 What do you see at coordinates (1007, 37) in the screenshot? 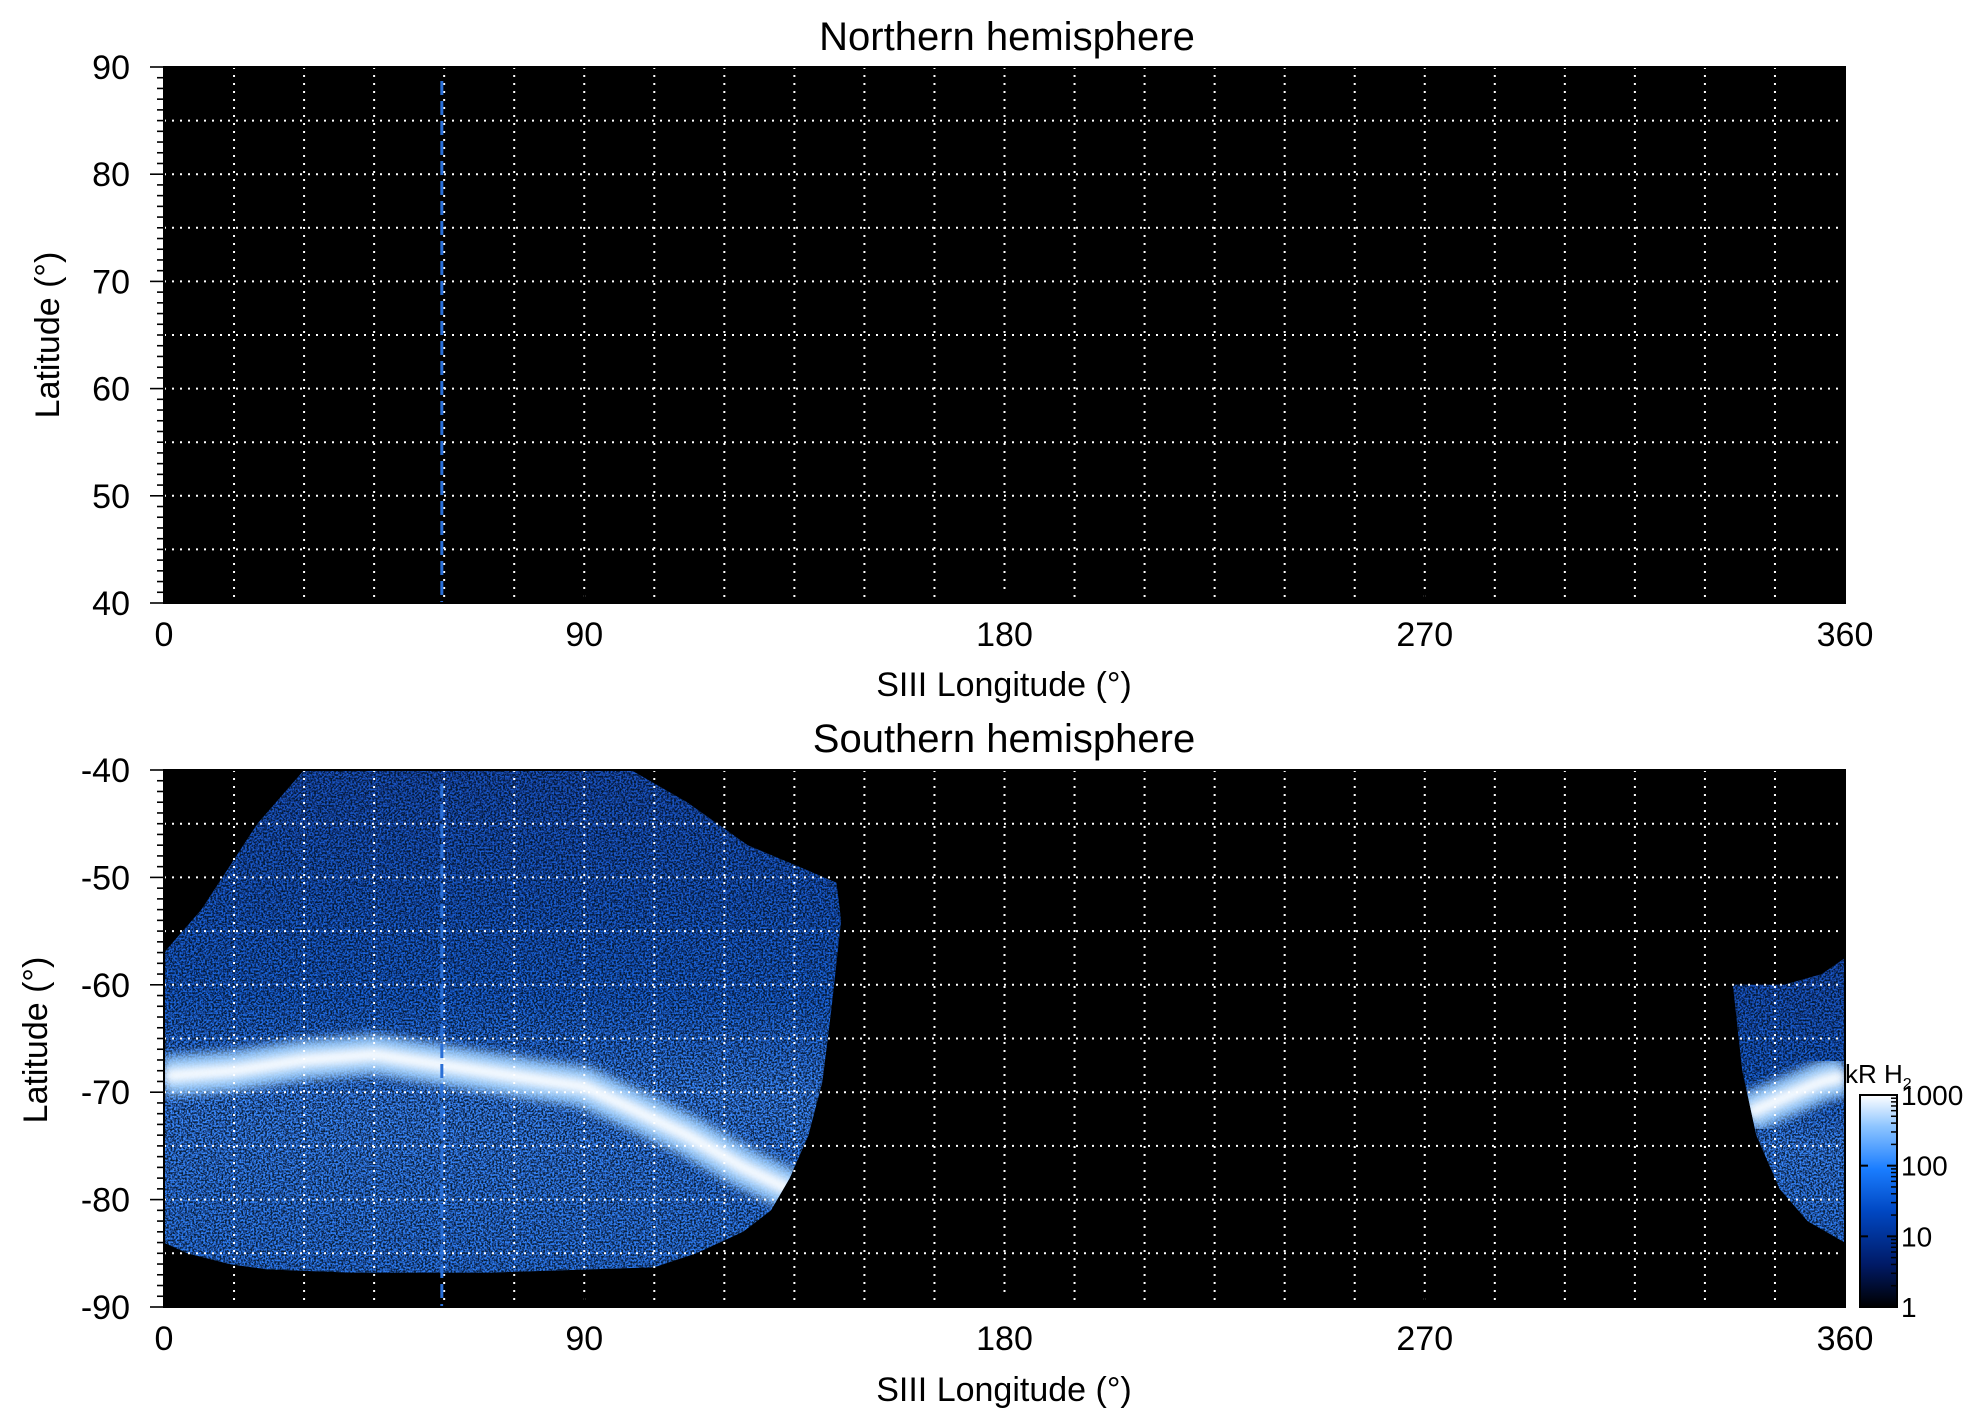
I see `north-title: Northern hemisphere` at bounding box center [1007, 37].